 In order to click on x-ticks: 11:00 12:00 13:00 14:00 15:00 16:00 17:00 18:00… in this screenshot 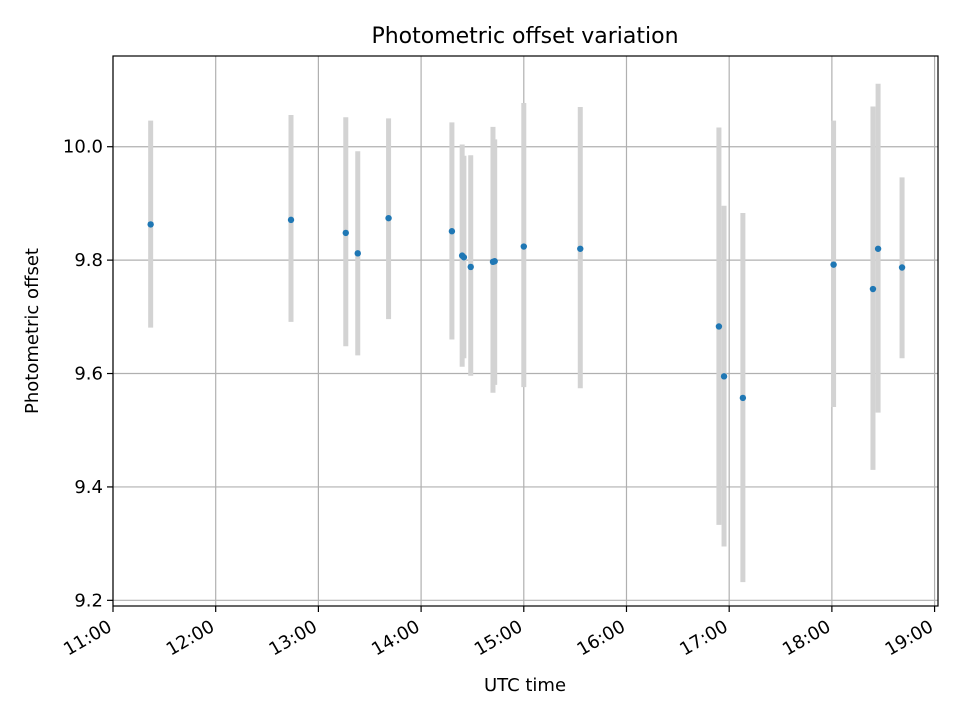, I will do `click(498, 633)`.